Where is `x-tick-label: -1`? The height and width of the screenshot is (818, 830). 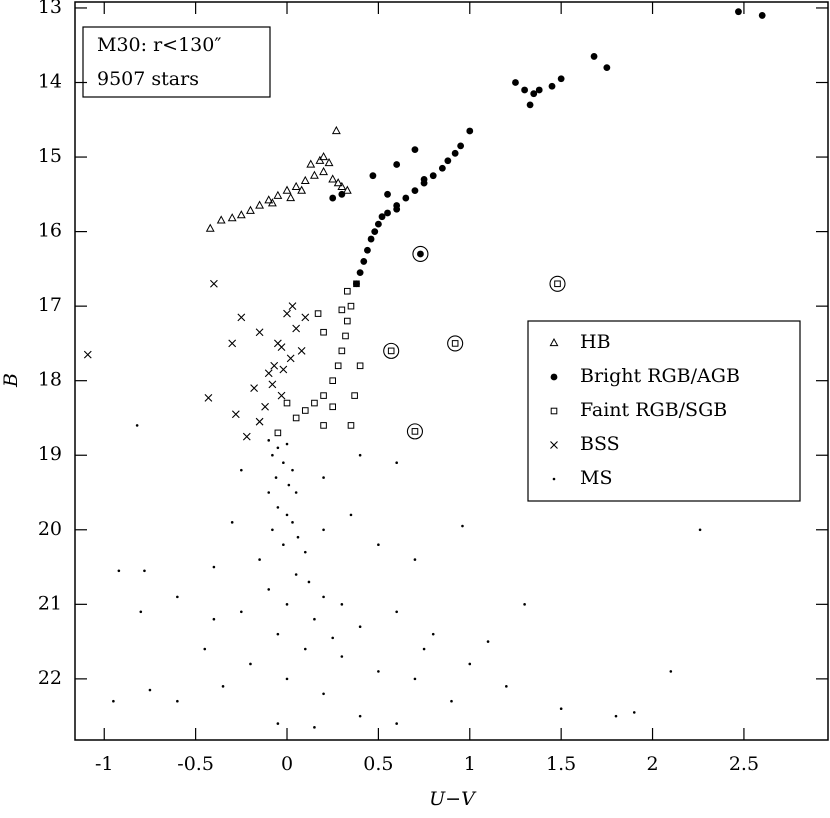
x-tick-label: -1 is located at coordinates (104, 764).